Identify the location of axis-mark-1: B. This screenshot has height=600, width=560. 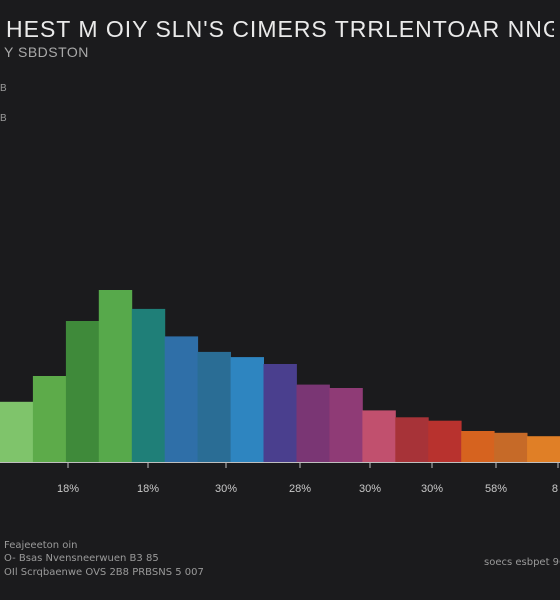
(3, 88).